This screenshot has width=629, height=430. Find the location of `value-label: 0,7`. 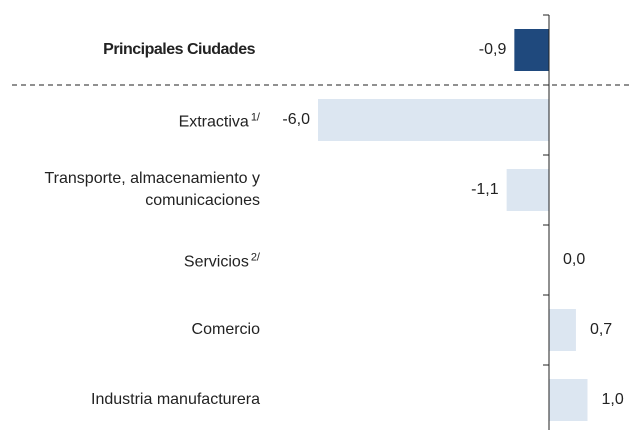

value-label: 0,7 is located at coordinates (601, 329).